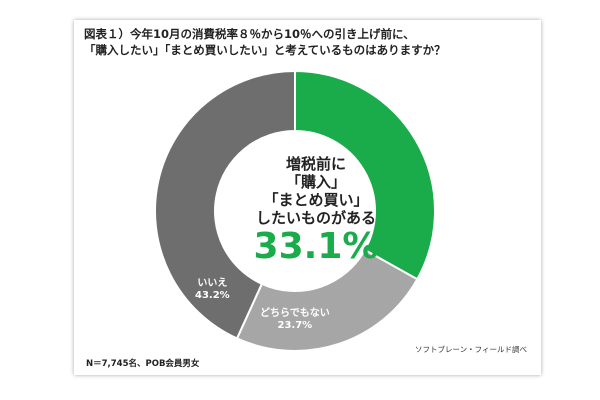 The width and height of the screenshot is (600, 400). Describe the element at coordinates (315, 164) in the screenshot. I see `center-line-1: 増税前に` at that location.